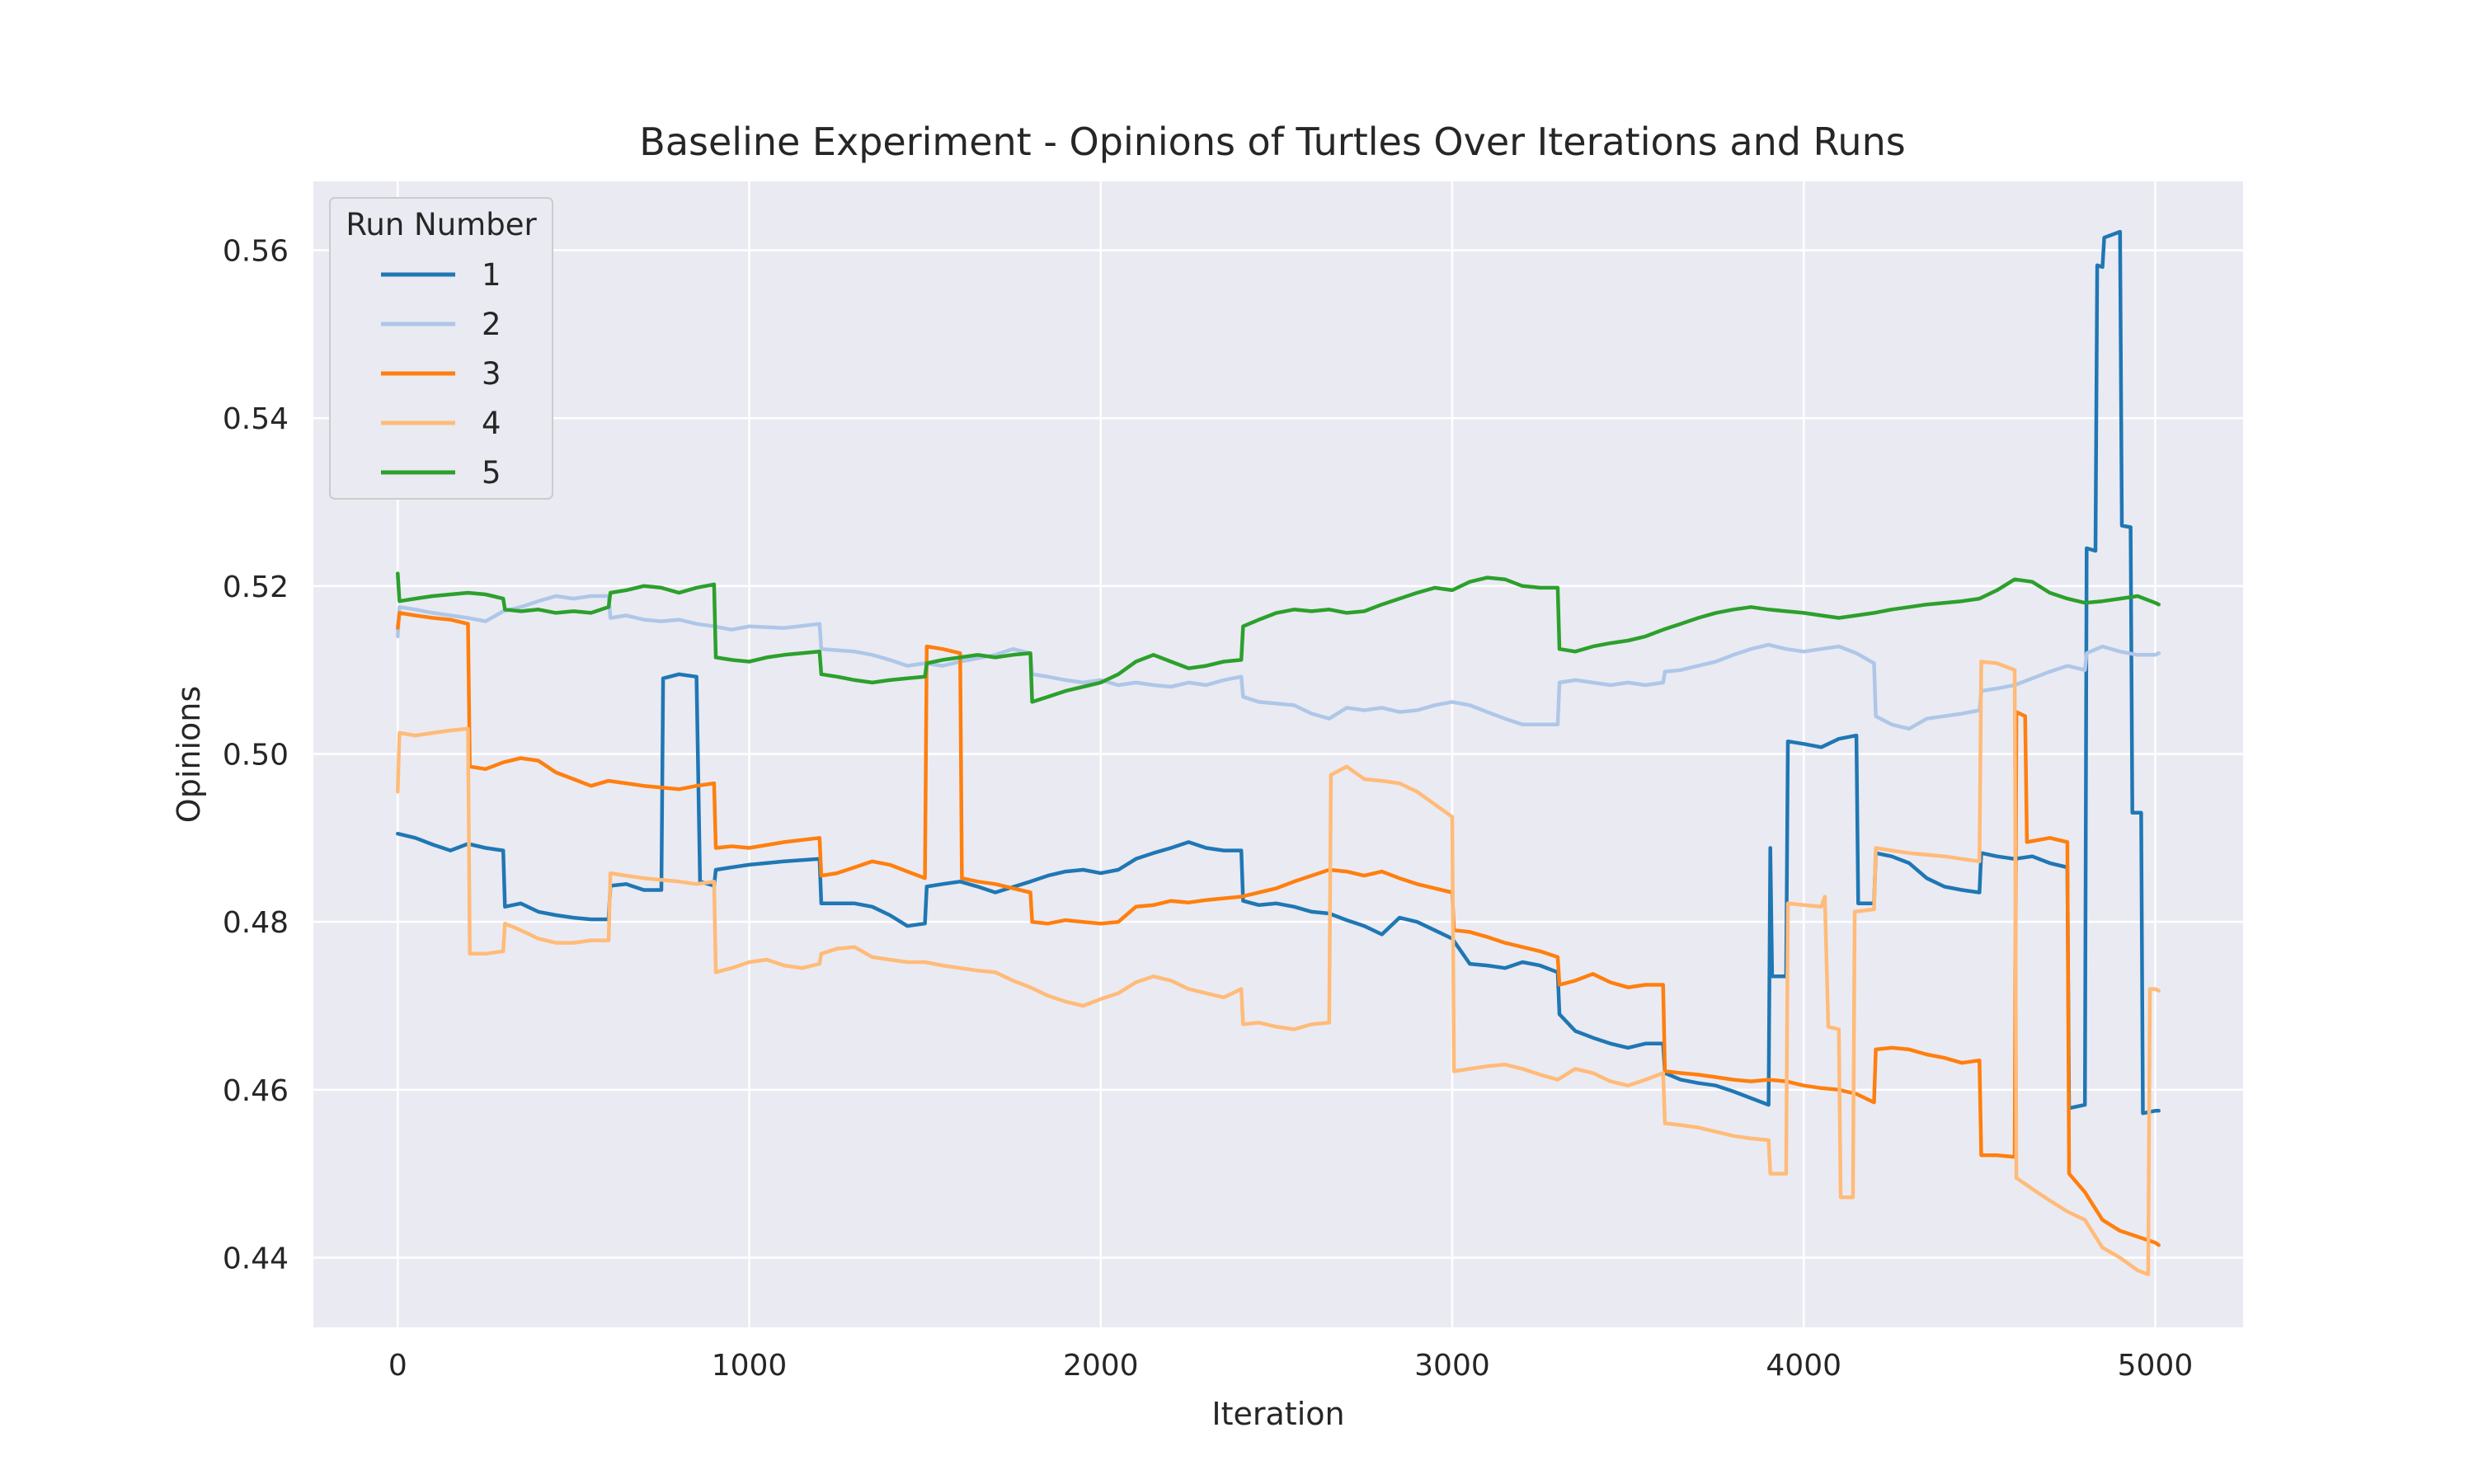 The height and width of the screenshot is (1484, 2474). Describe the element at coordinates (1277, 1414) in the screenshot. I see `x-axis-label: Iteration` at that location.